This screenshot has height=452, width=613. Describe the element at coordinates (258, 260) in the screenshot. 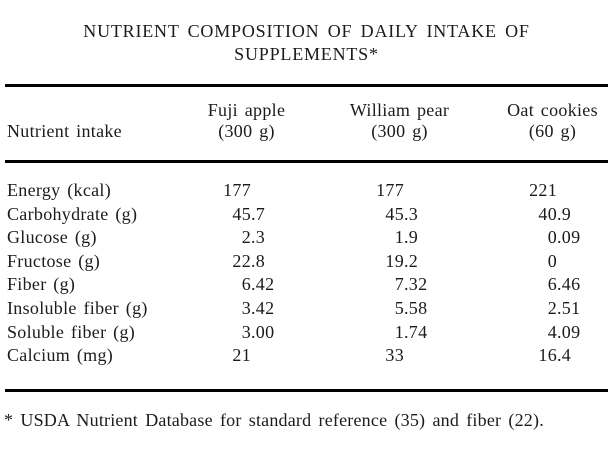

I see `value-frac: .8` at that location.